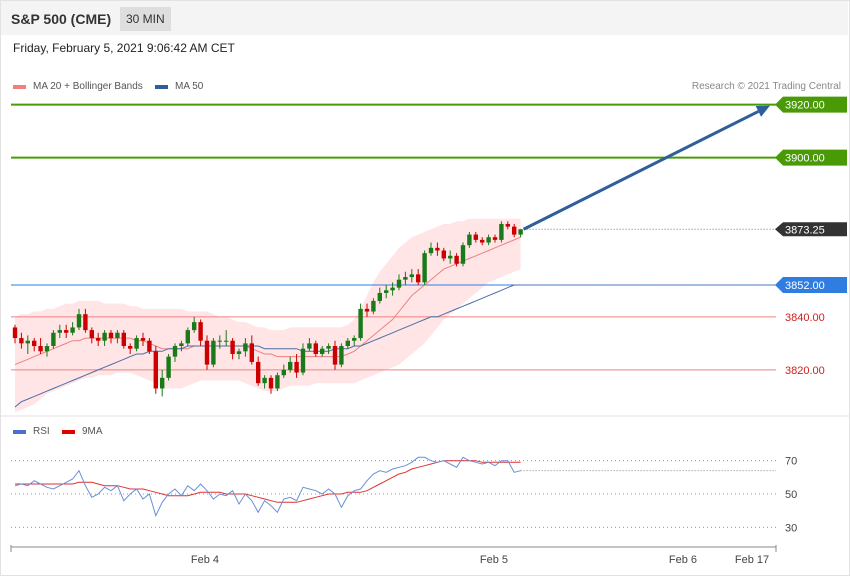 This screenshot has width=850, height=576. I want to click on timestamp: Friday, February 5, 2021 9:06:42 AM CET, so click(124, 48).